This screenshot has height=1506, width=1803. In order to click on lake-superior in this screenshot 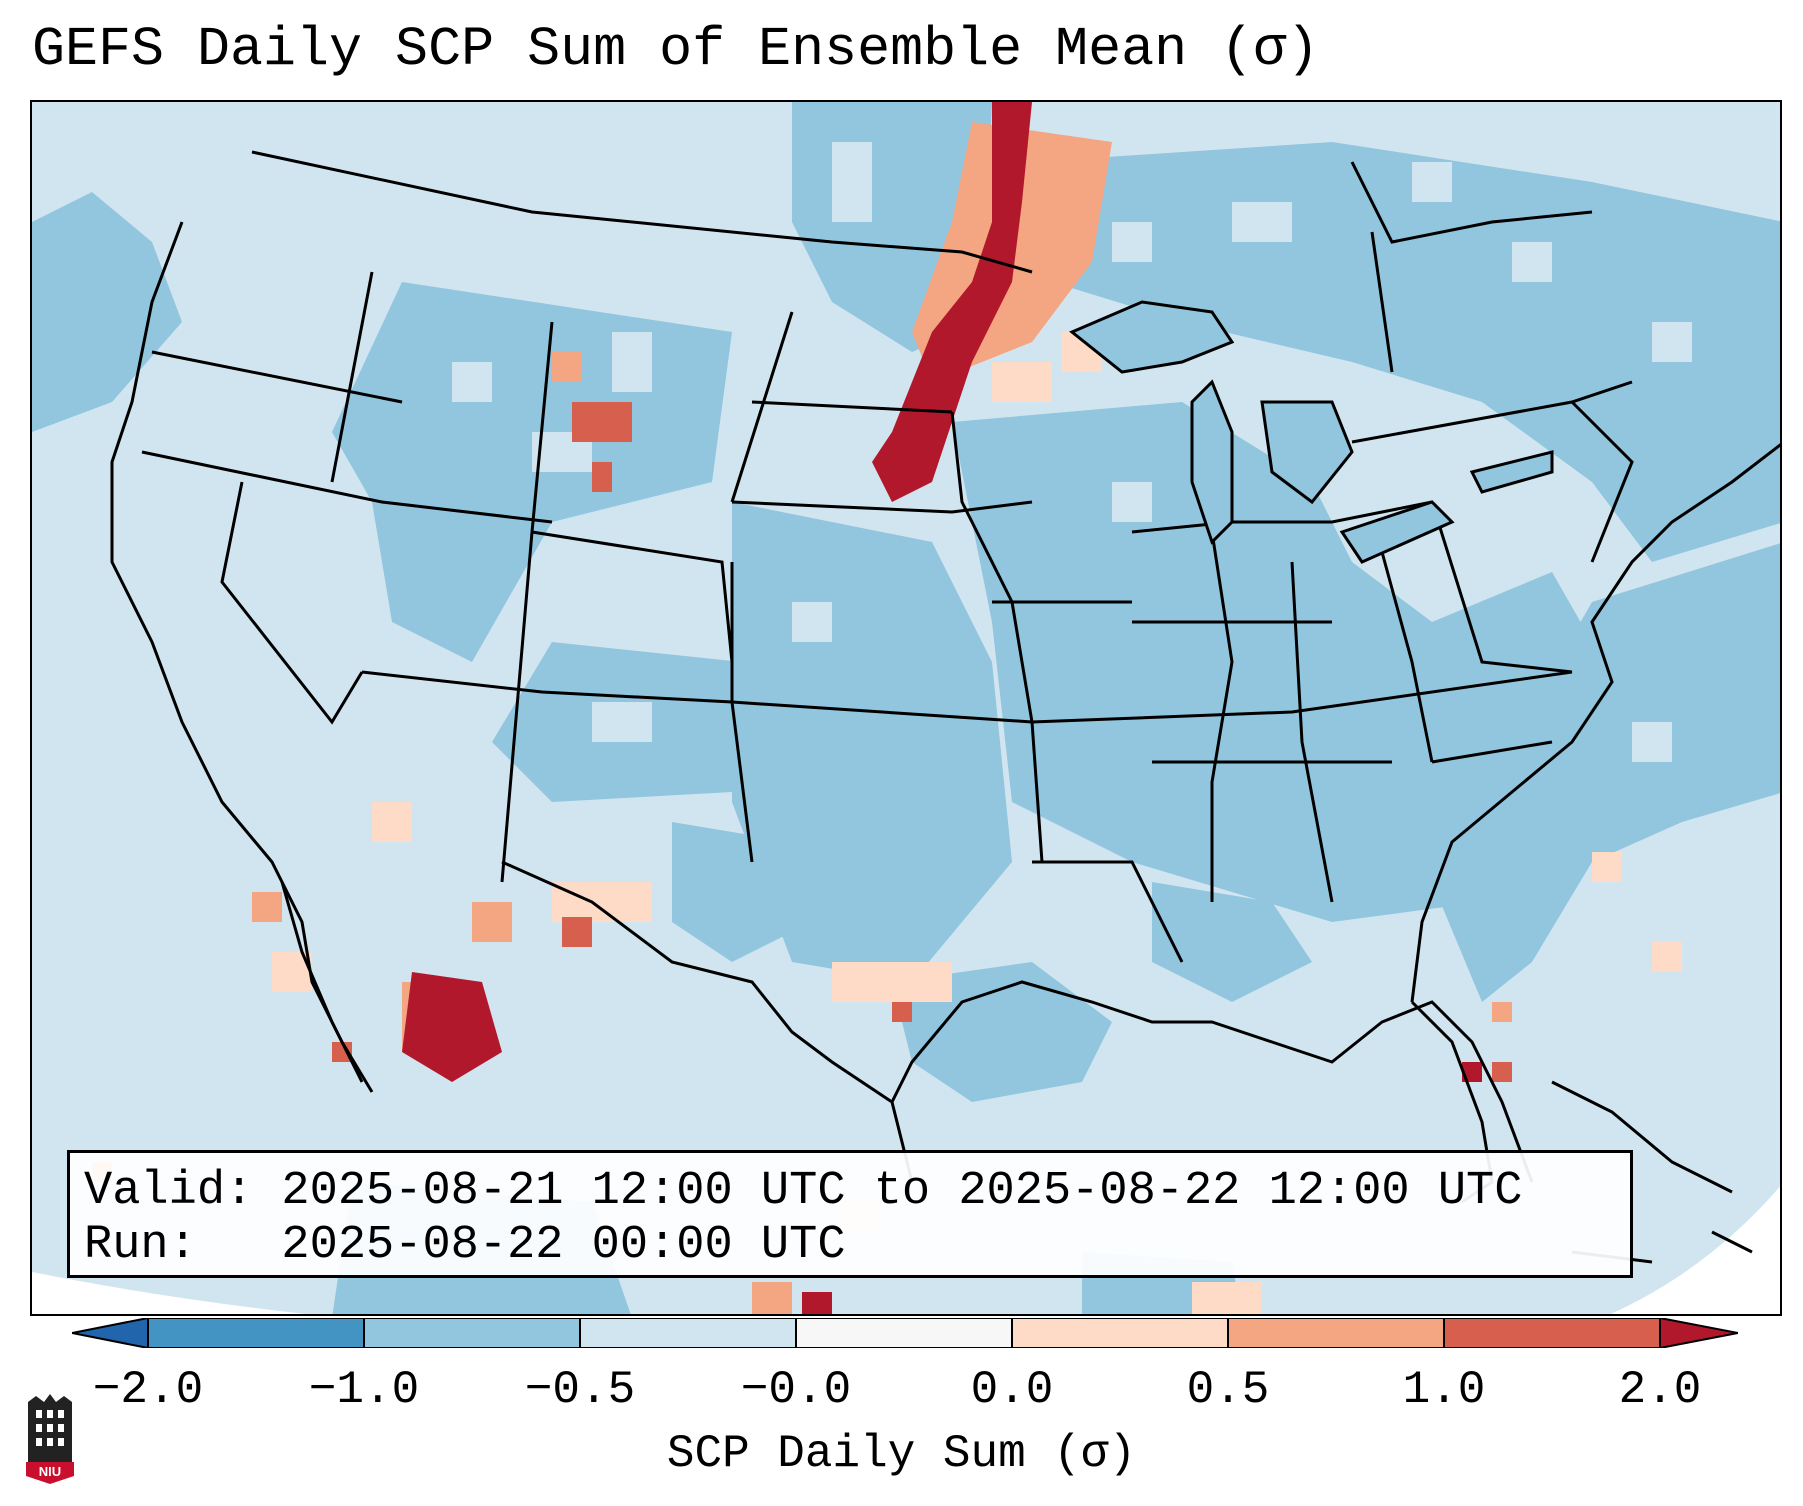, I will do `click(1152, 337)`.